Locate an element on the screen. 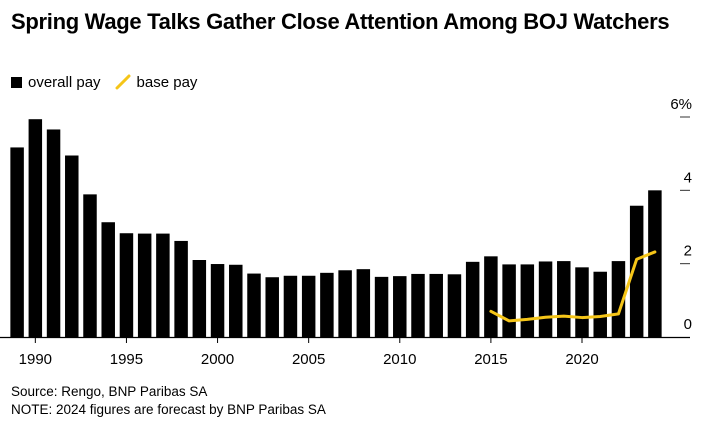 The height and width of the screenshot is (423, 717). bar-2004 is located at coordinates (290, 306).